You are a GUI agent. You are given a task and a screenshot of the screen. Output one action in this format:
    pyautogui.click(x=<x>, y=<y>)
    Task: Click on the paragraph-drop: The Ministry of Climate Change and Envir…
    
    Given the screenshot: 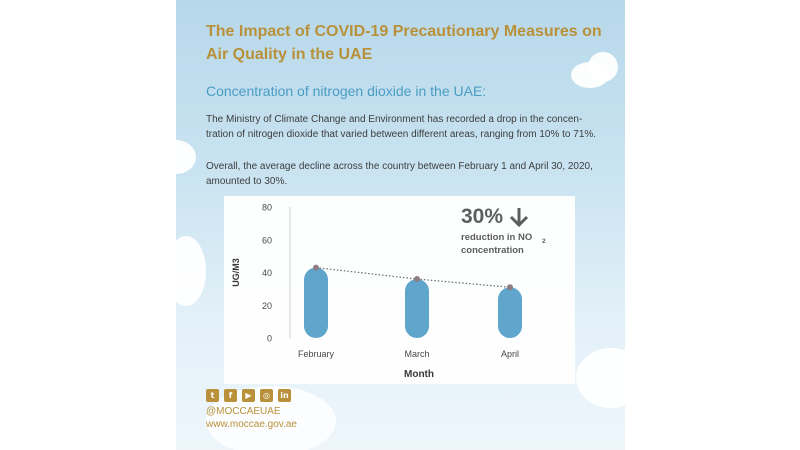 What is the action you would take?
    pyautogui.click(x=401, y=127)
    